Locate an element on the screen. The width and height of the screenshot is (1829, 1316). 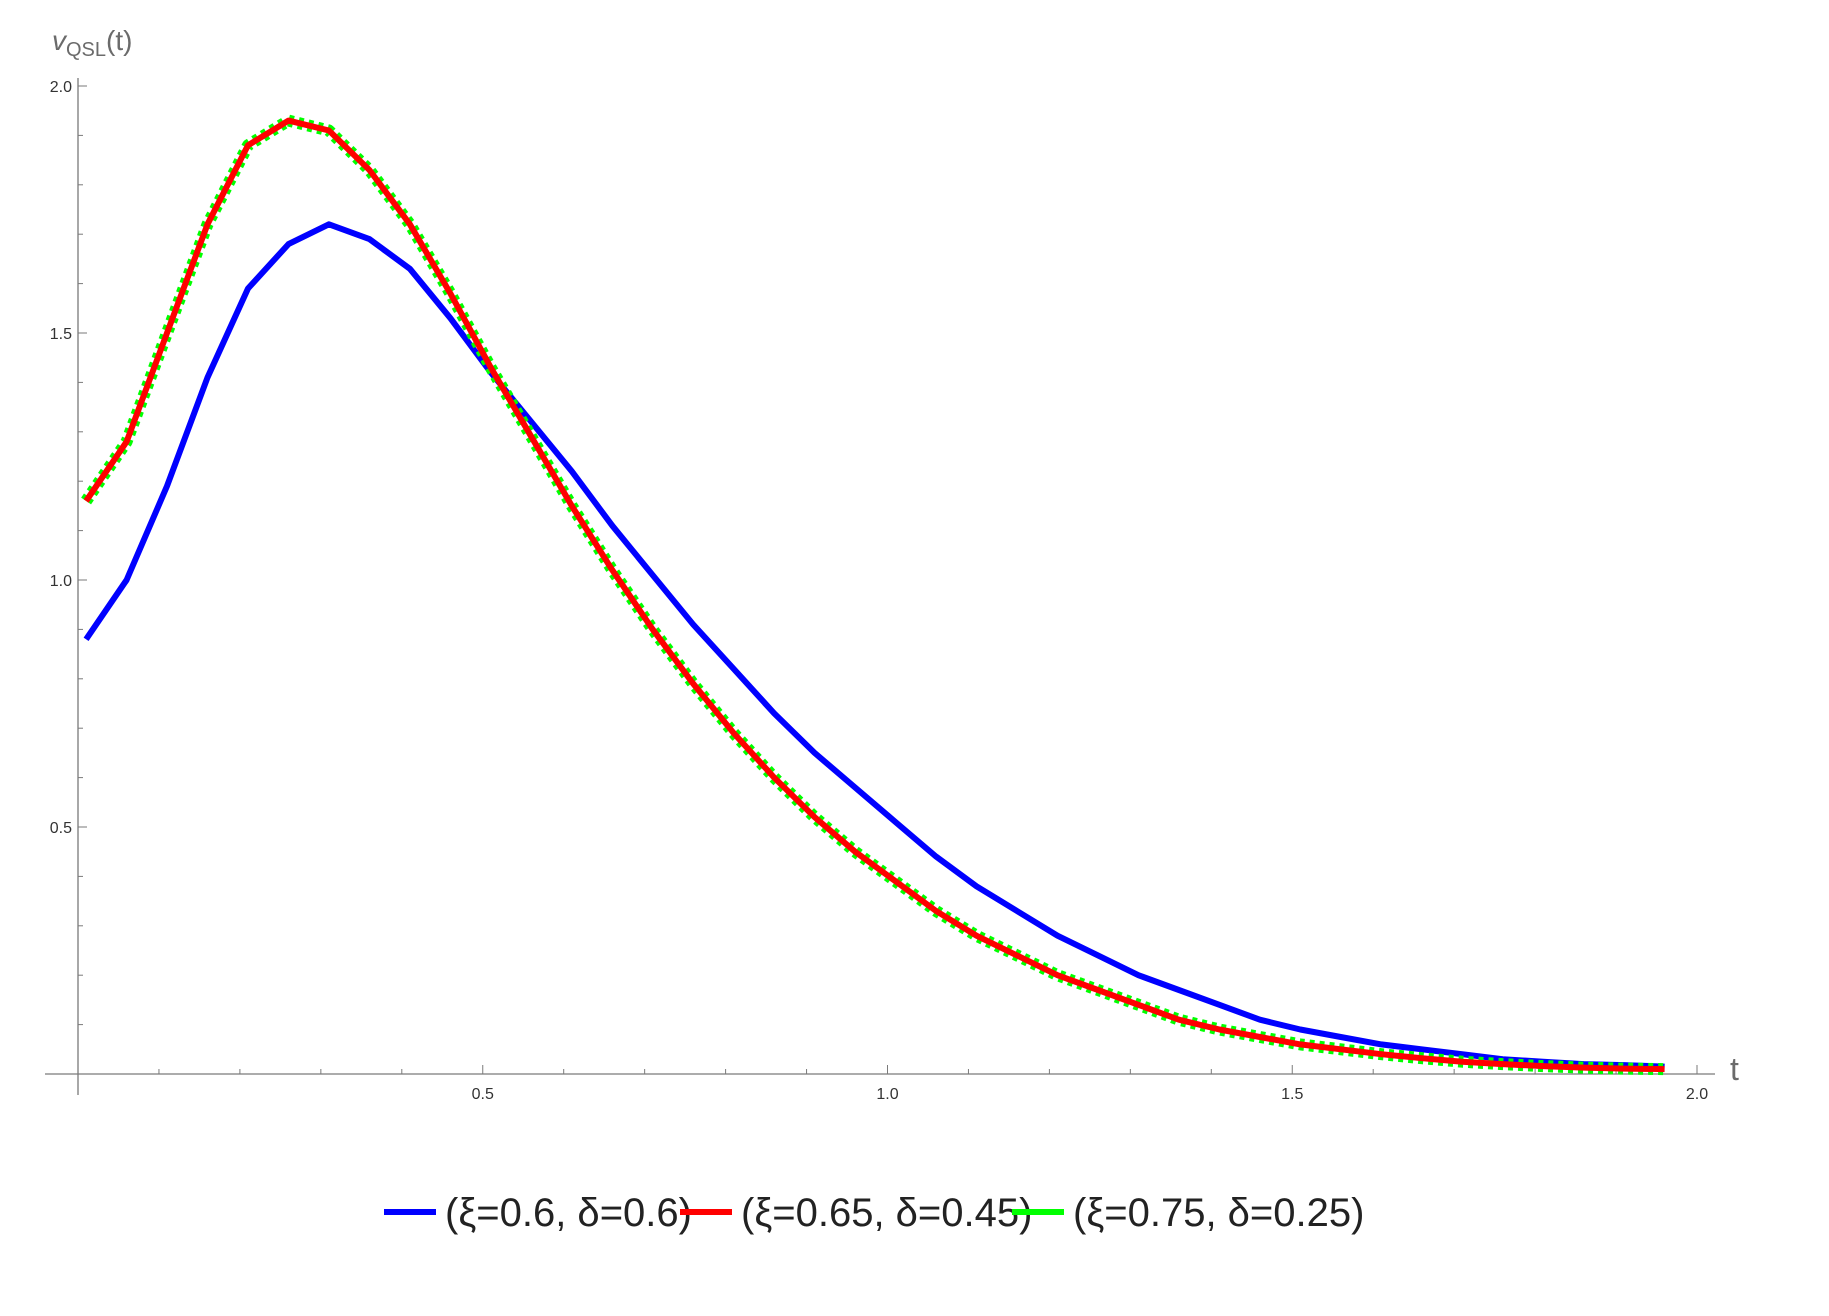
y-tick-label: 1.0 is located at coordinates (61, 581).